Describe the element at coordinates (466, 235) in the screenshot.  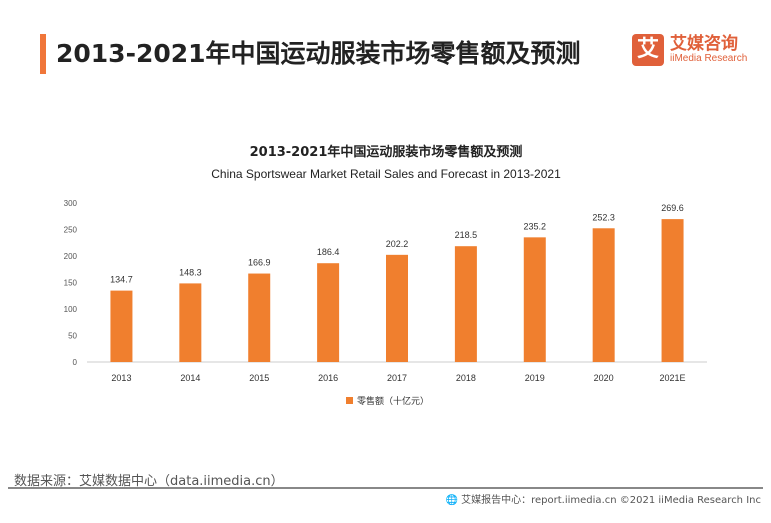
I see `data-label: 218.5` at that location.